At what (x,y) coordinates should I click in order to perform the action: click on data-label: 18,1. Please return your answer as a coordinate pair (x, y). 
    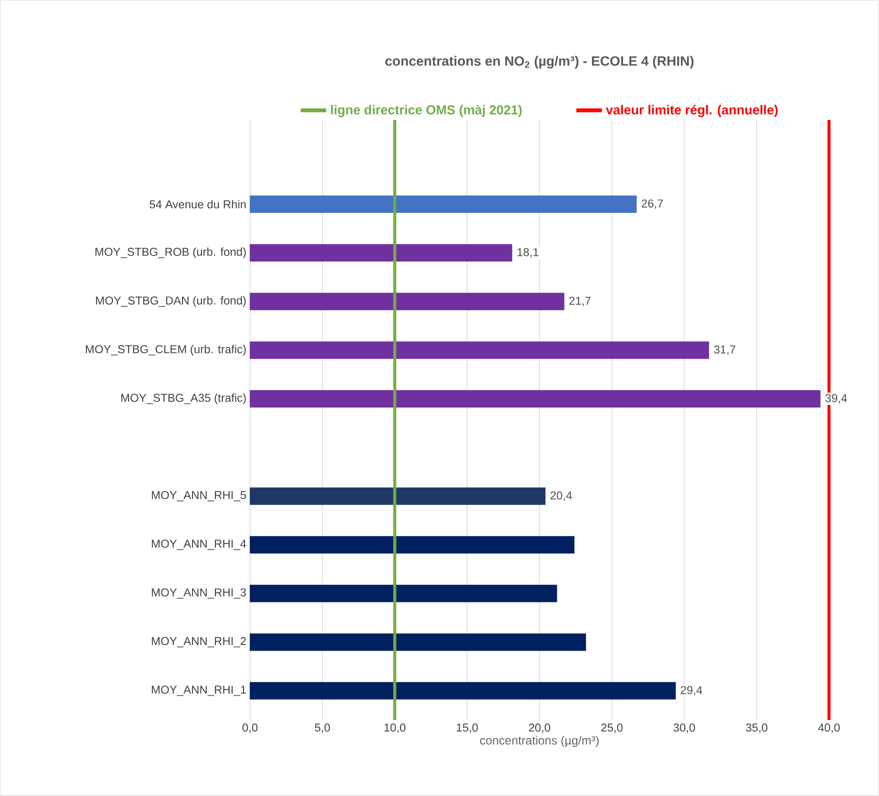
    Looking at the image, I should click on (528, 253).